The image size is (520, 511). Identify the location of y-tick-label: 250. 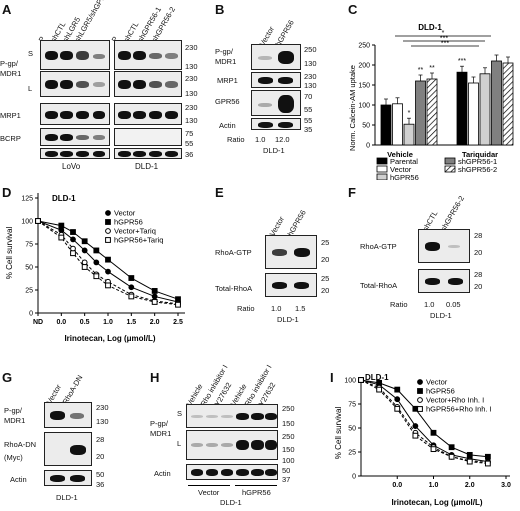
(364, 46).